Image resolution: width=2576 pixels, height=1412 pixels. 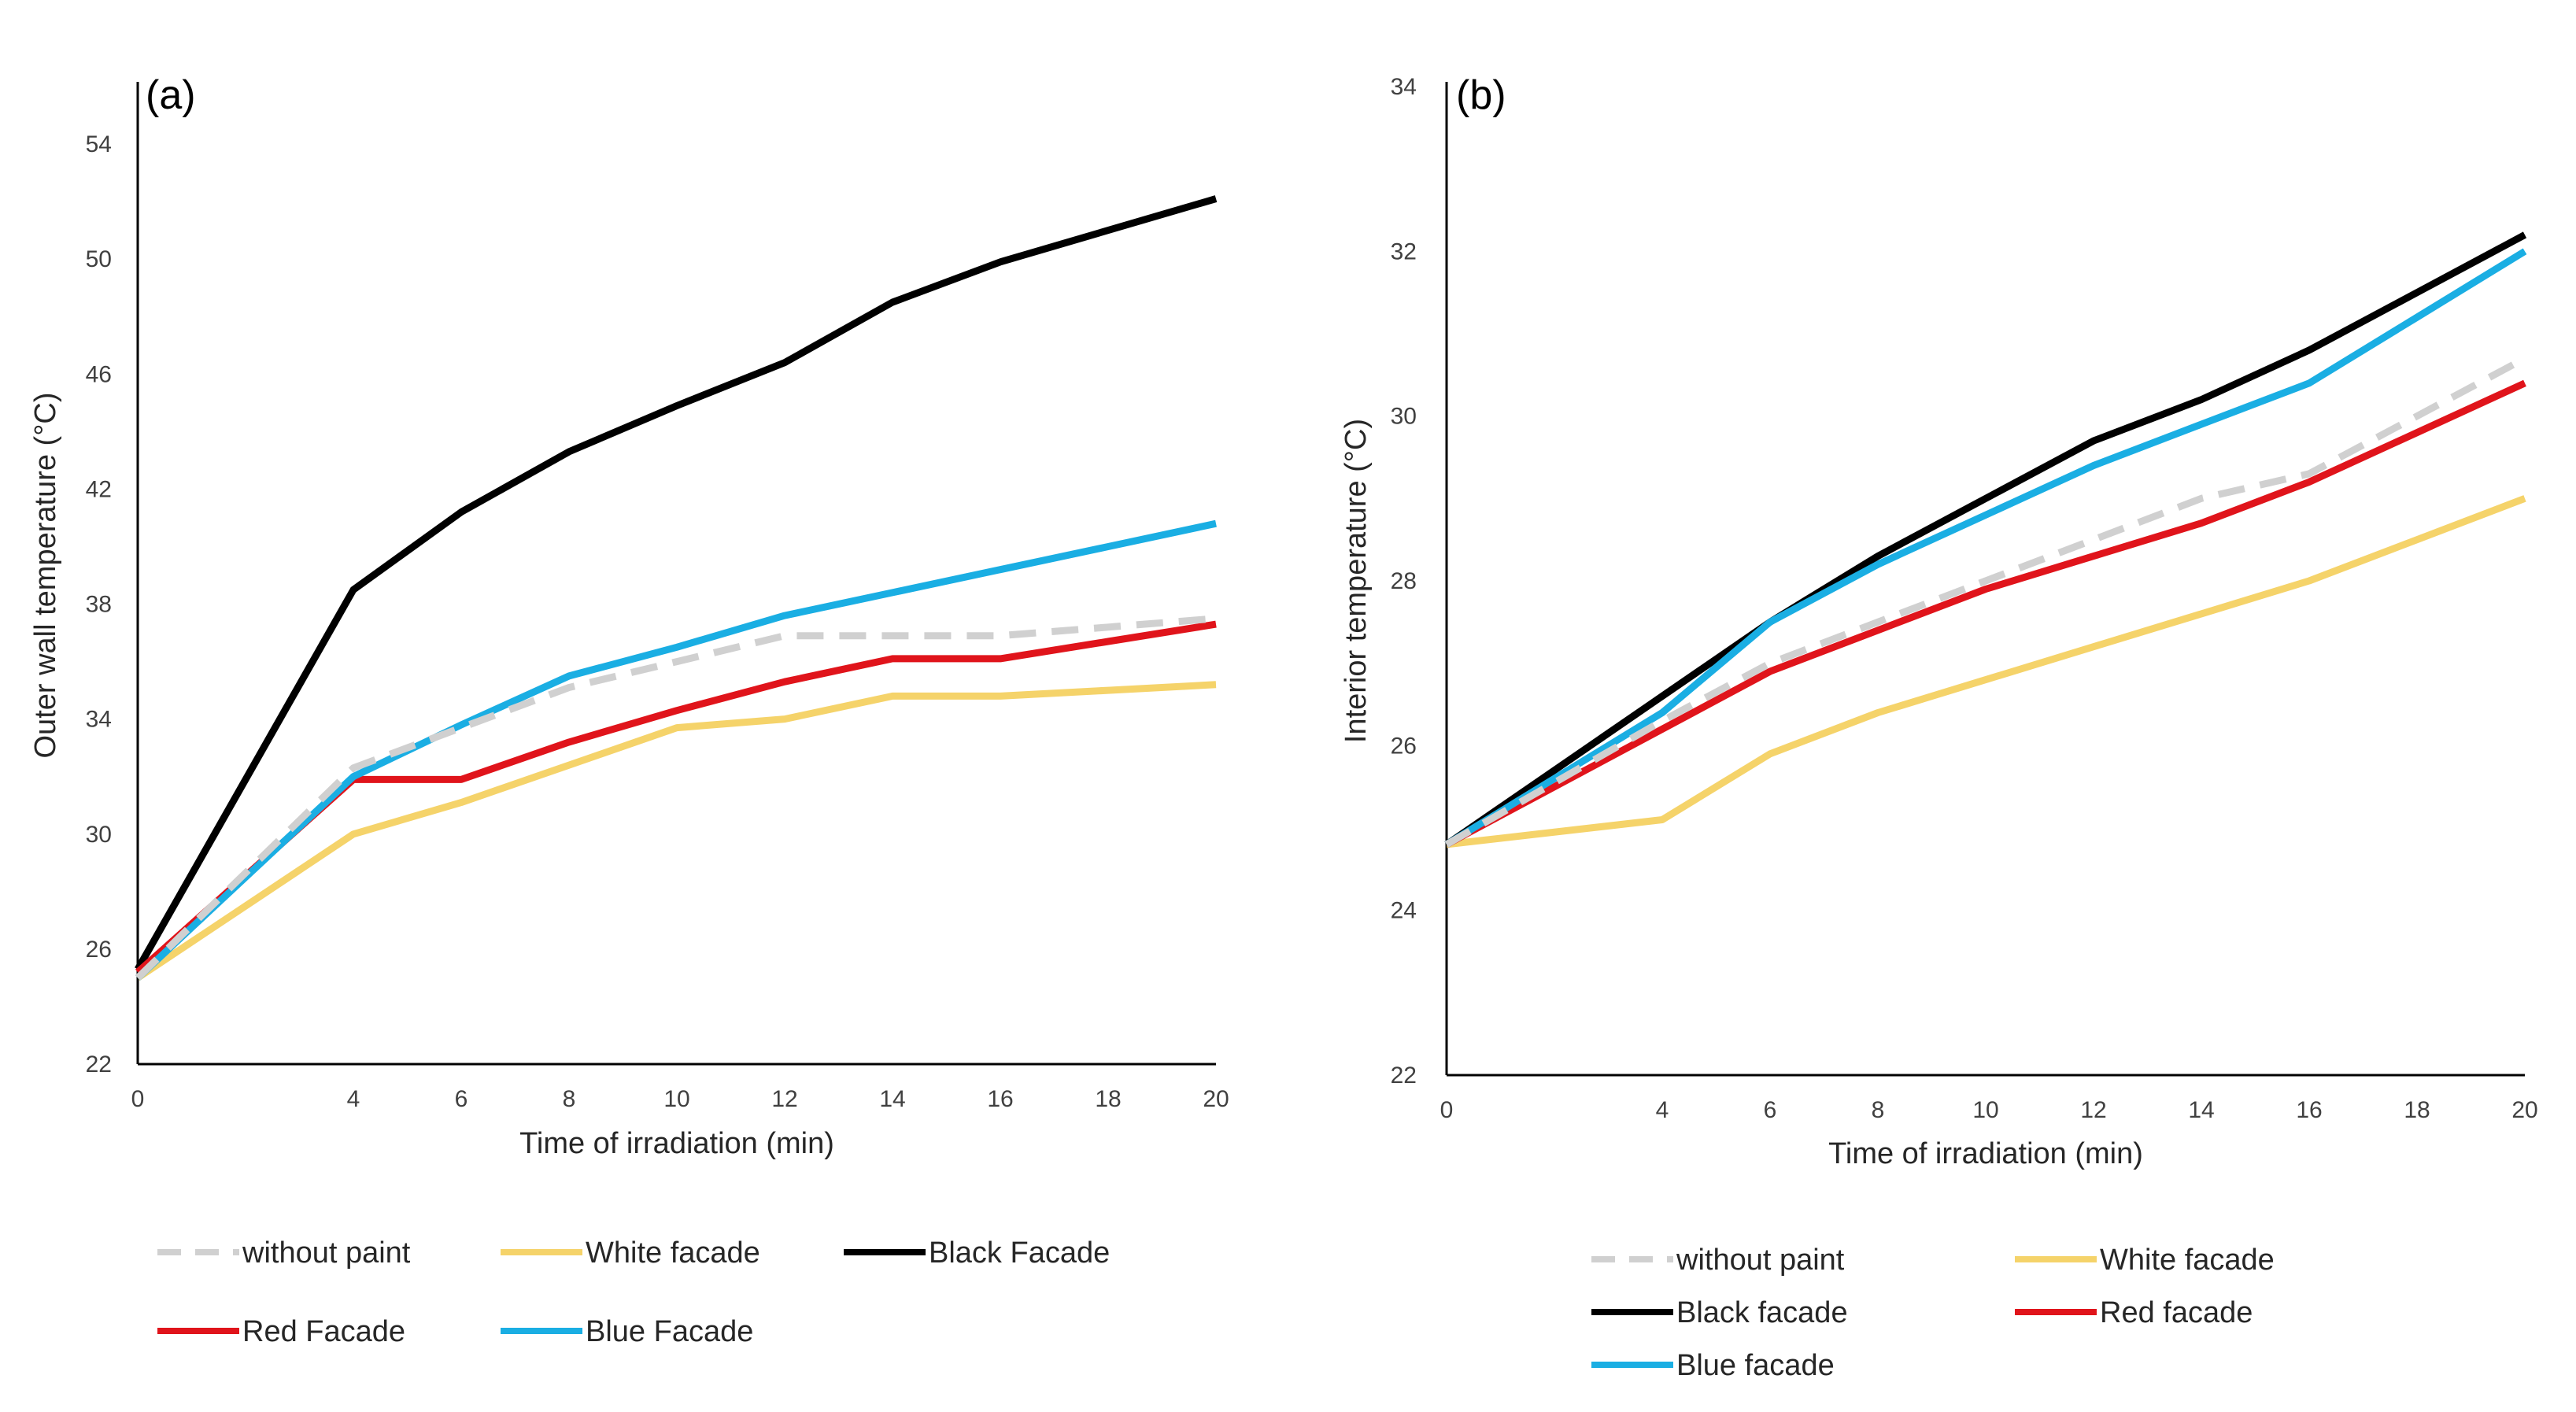 I want to click on panel-label: (b), so click(x=1481, y=95).